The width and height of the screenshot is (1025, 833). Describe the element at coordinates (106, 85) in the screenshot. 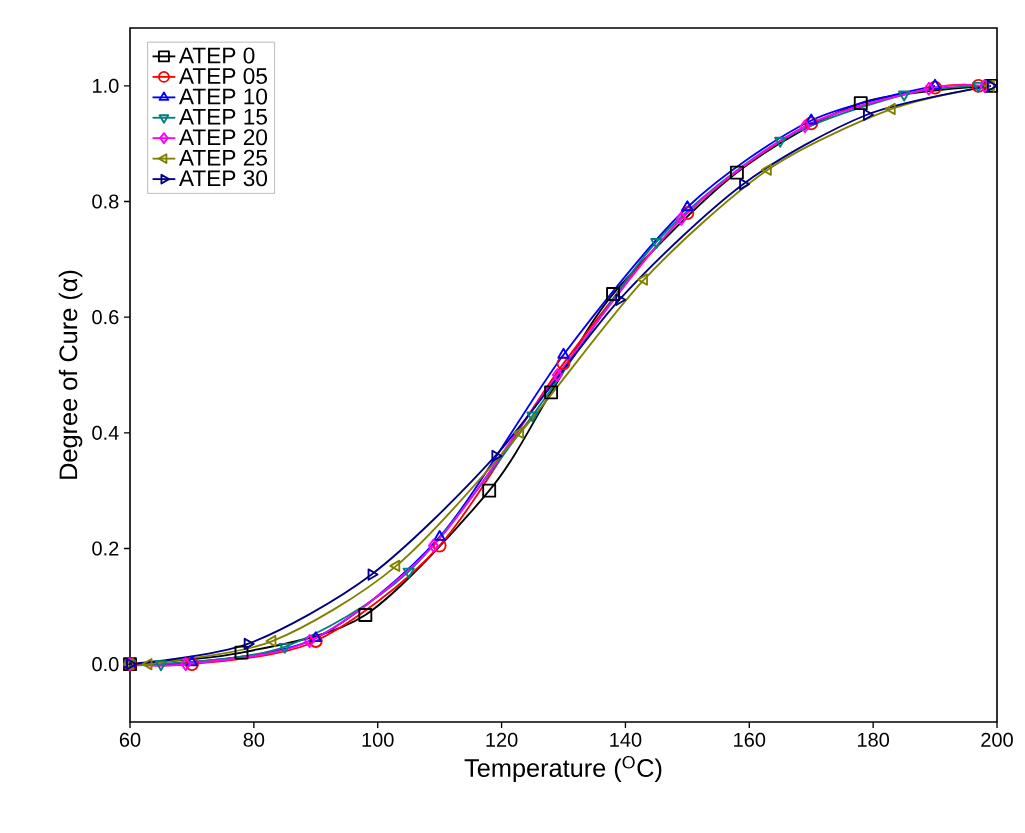

I see `y-tick-label: 1.0` at that location.